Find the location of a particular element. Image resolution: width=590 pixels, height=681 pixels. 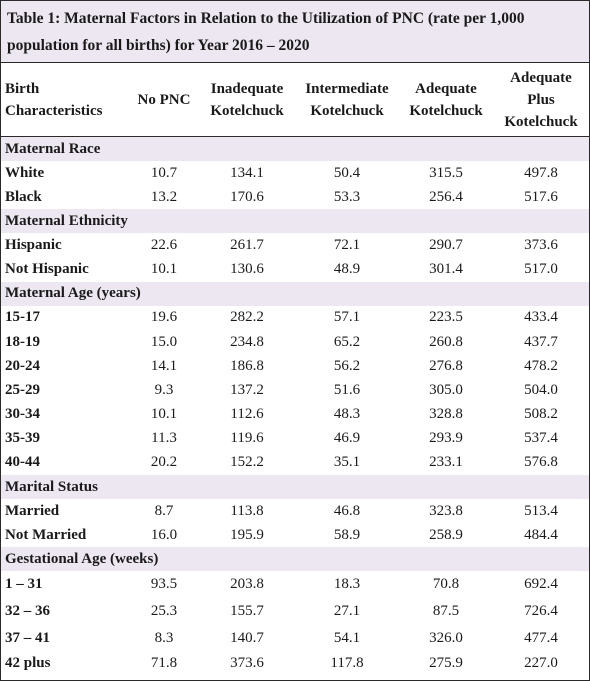

group-header-row: Marital Status is located at coordinates (295, 487).